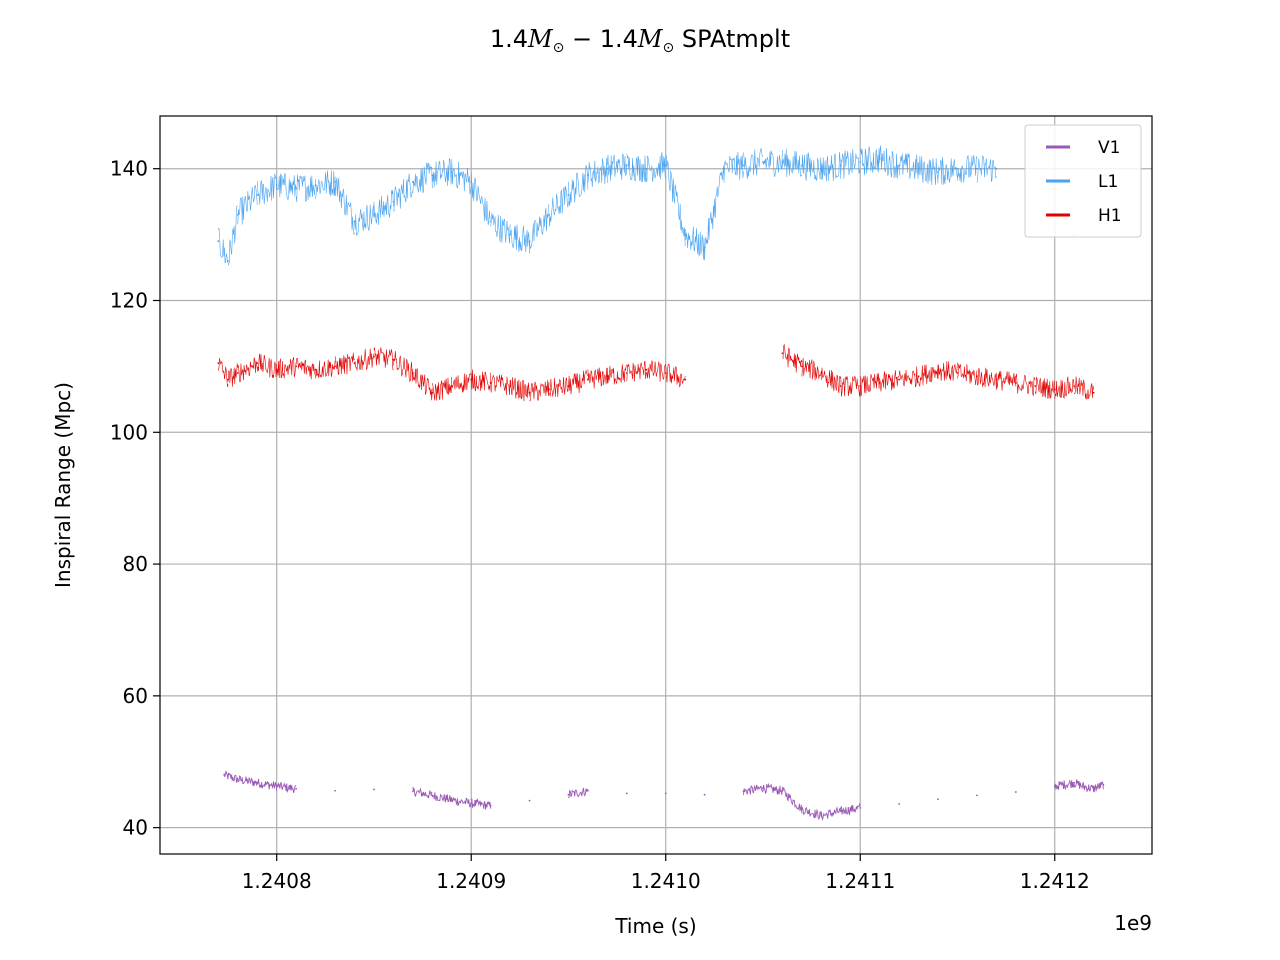 The height and width of the screenshot is (960, 1280). Describe the element at coordinates (277, 881) in the screenshot. I see `x-tick-label: 1.2408` at that location.